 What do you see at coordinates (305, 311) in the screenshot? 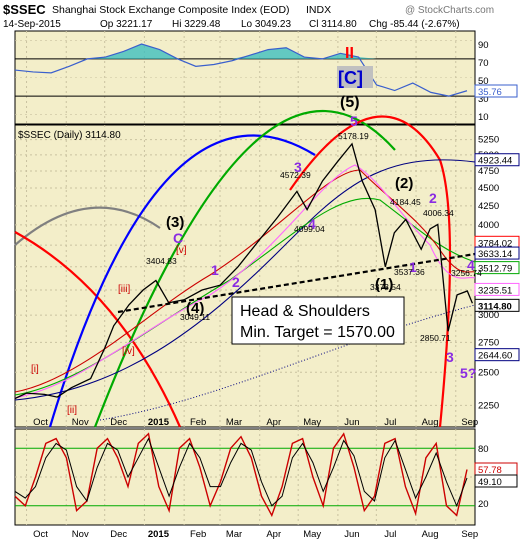
I see `head-shoulders-title: Head & Shoulders` at bounding box center [305, 311].